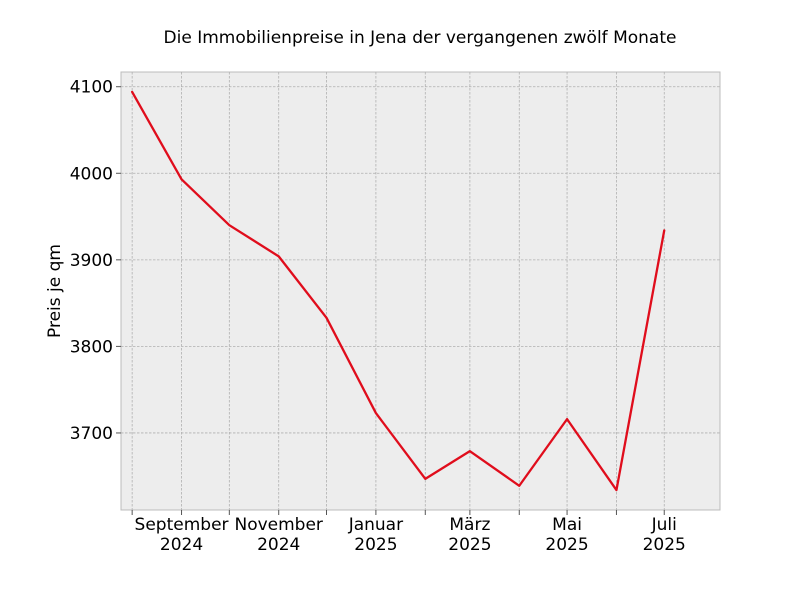 This screenshot has height=600, width=800. What do you see at coordinates (91, 174) in the screenshot?
I see `y-tick-label: 4000` at bounding box center [91, 174].